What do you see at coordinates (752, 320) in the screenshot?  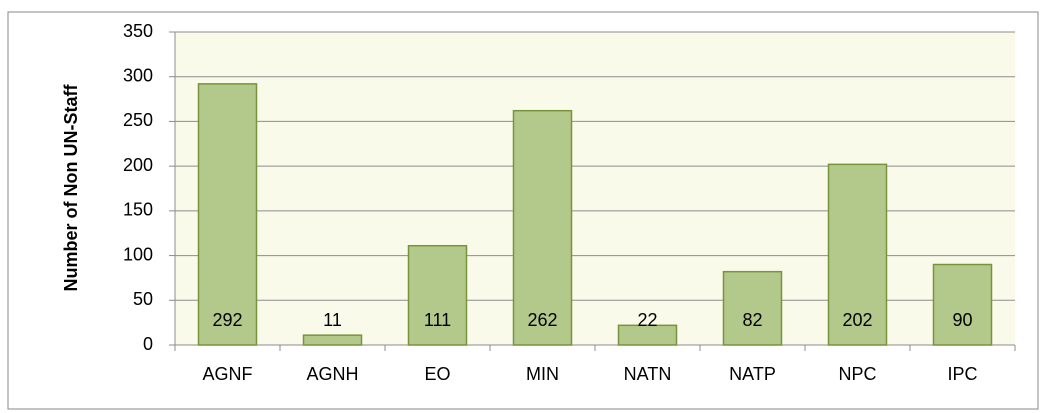 I see `data-label: 82` at bounding box center [752, 320].